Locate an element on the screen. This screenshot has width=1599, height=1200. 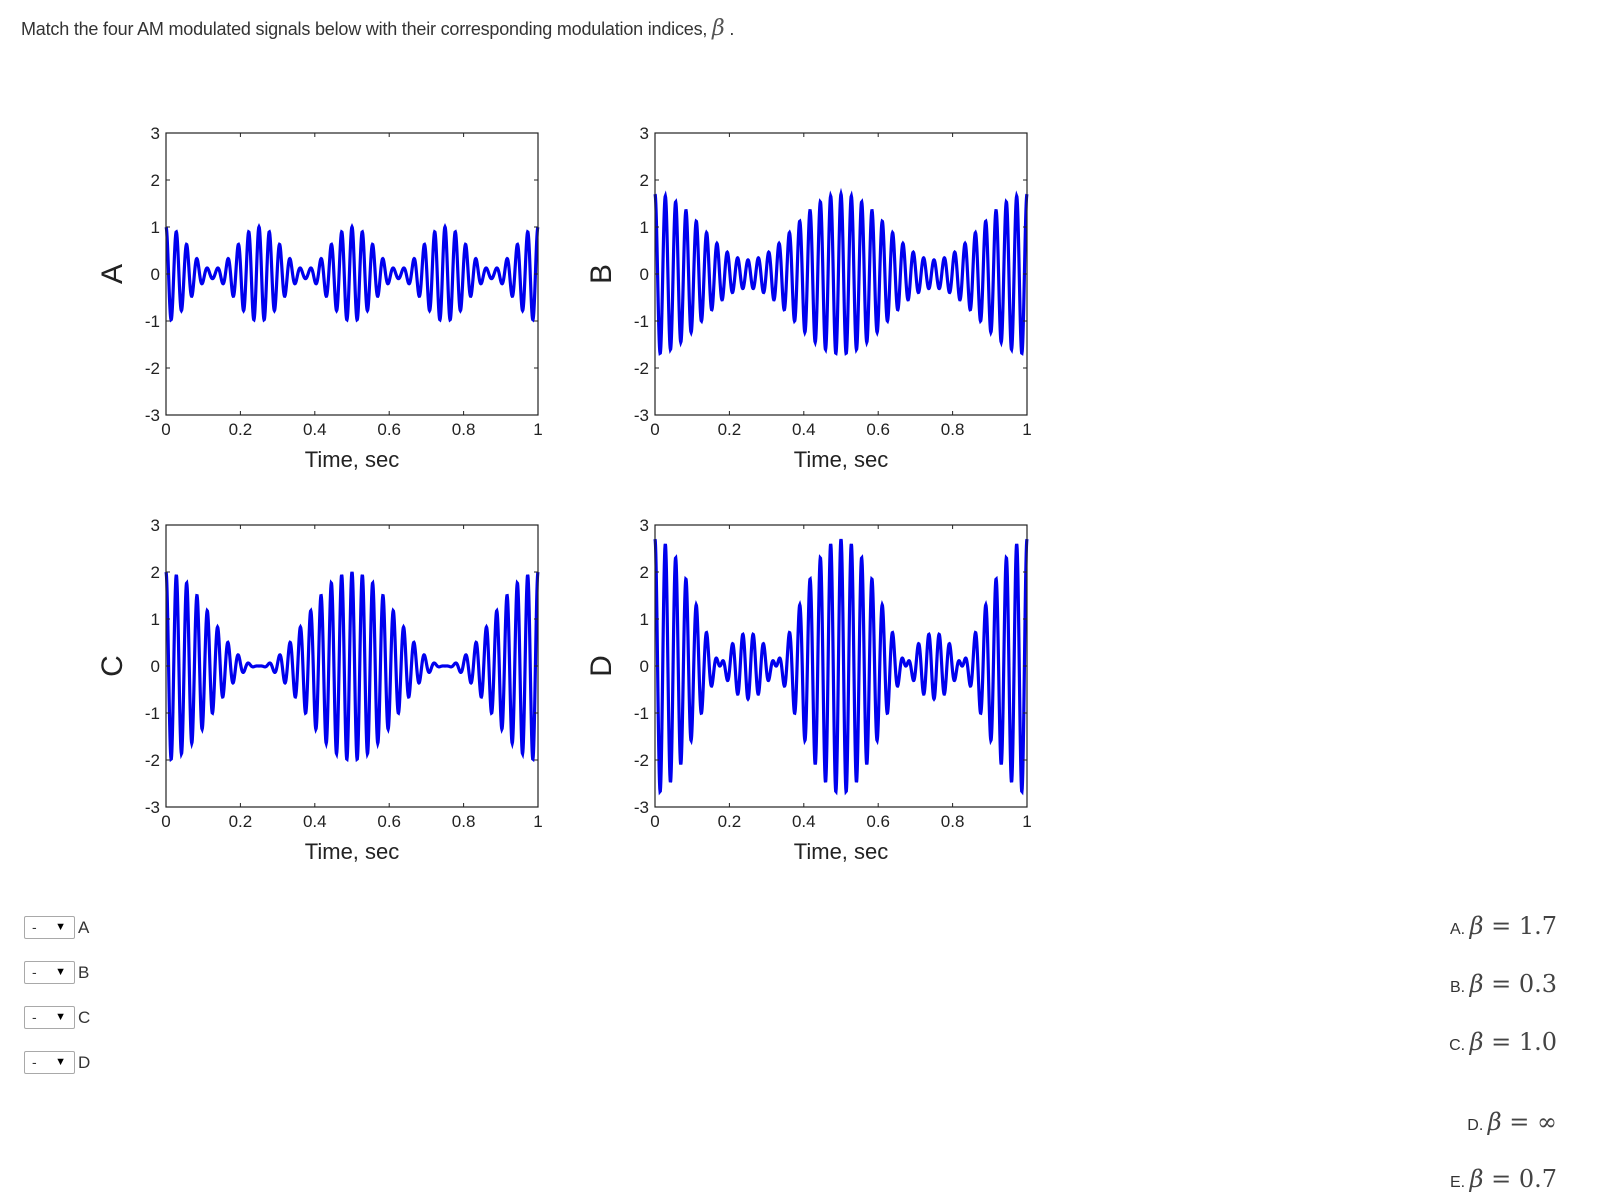
option-letter: B. is located at coordinates (1458, 987).